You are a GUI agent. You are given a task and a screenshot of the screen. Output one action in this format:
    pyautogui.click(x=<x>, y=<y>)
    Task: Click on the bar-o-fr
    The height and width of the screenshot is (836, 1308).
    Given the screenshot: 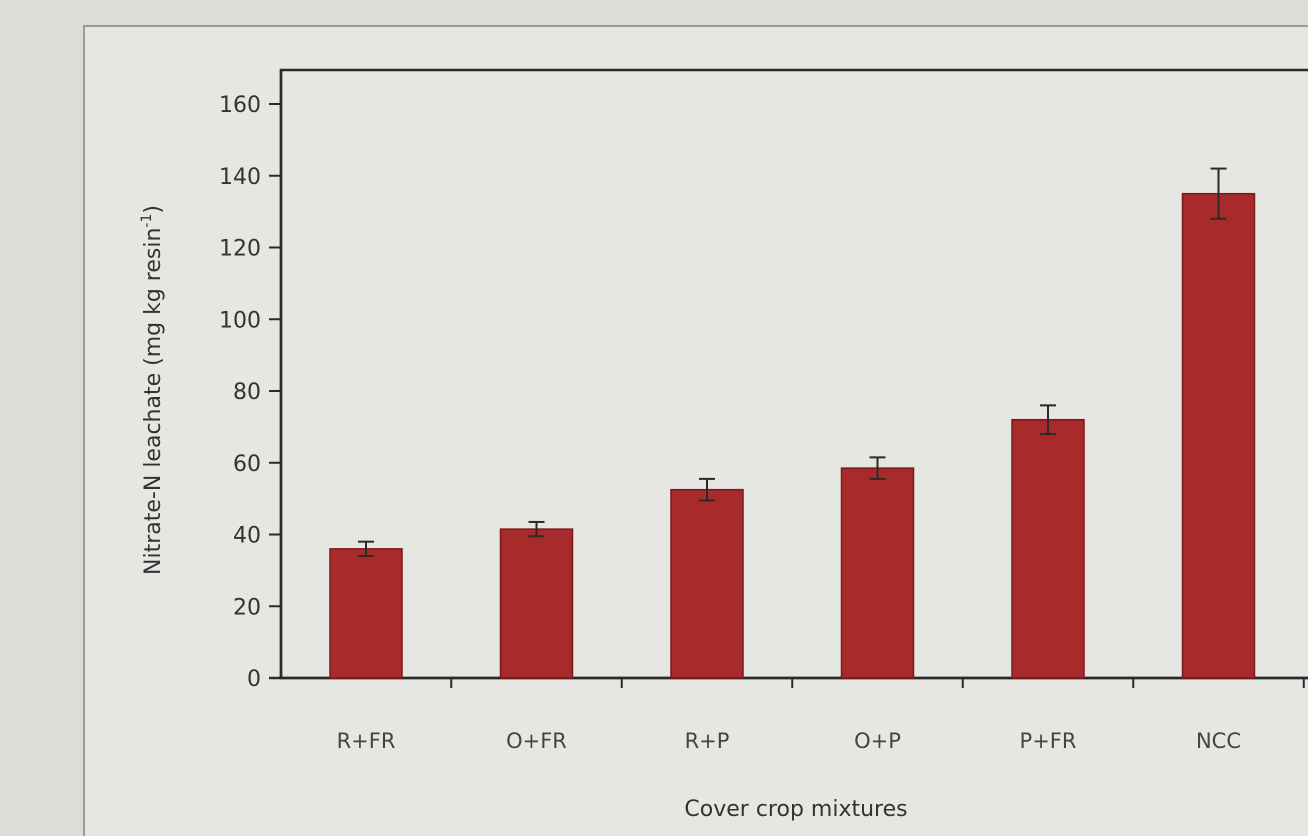 What is the action you would take?
    pyautogui.click(x=536, y=603)
    